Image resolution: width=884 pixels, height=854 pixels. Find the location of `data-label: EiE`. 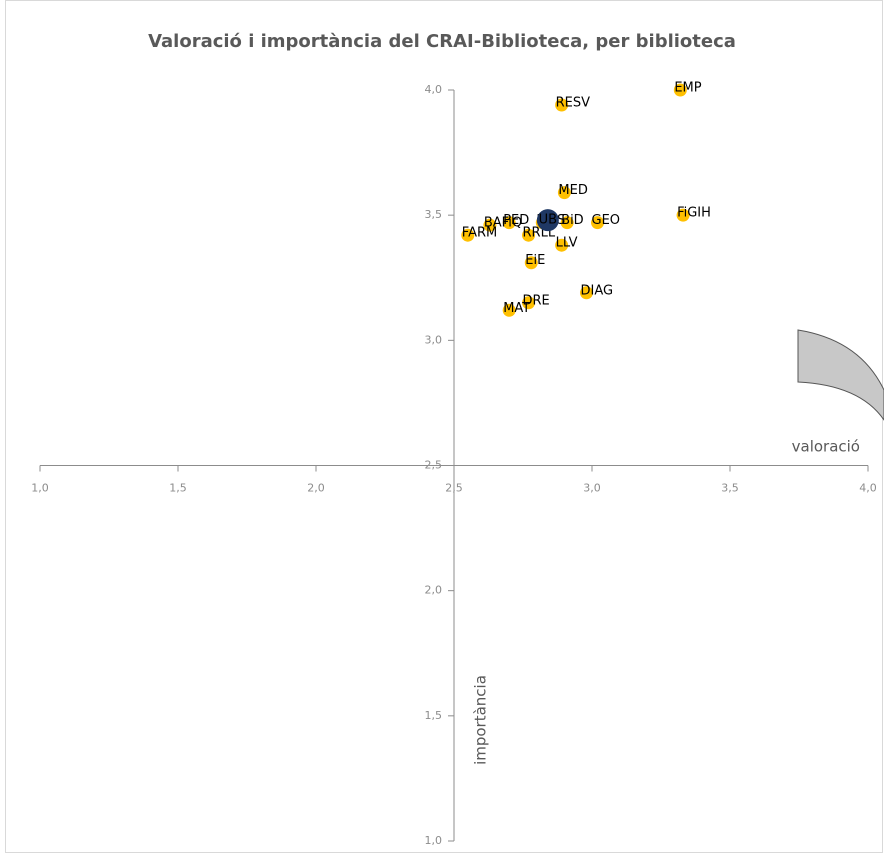

data-label: EiE is located at coordinates (535, 260).